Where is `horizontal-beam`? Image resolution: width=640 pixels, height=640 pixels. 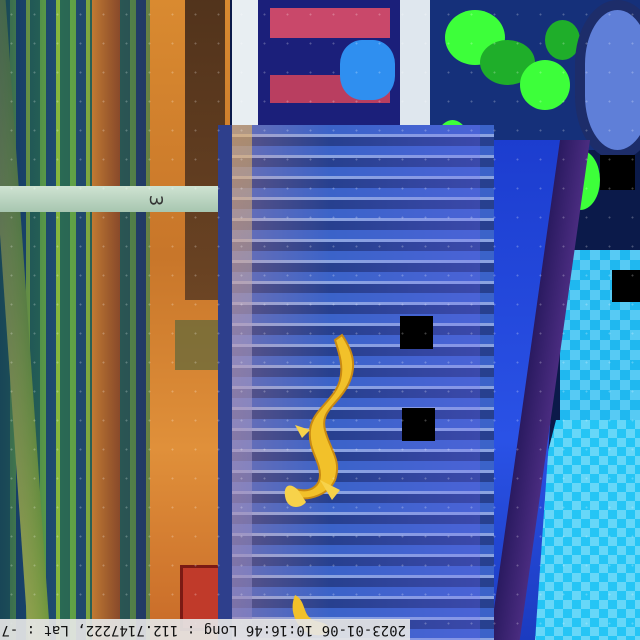 horizontal-beam is located at coordinates (112, 199).